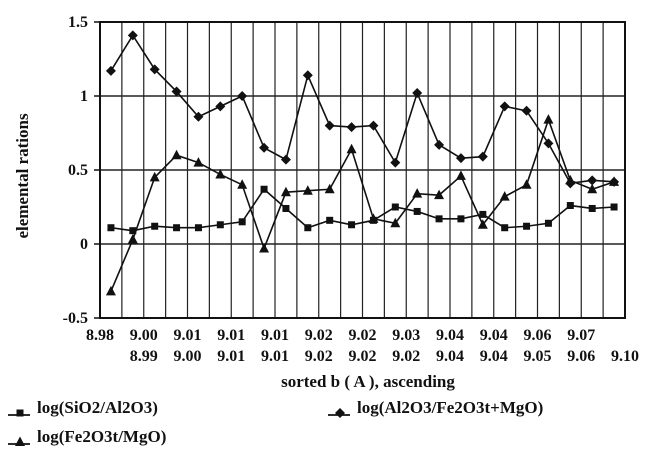 Image resolution: width=650 pixels, height=454 pixels. I want to click on series-line, so click(362, 210).